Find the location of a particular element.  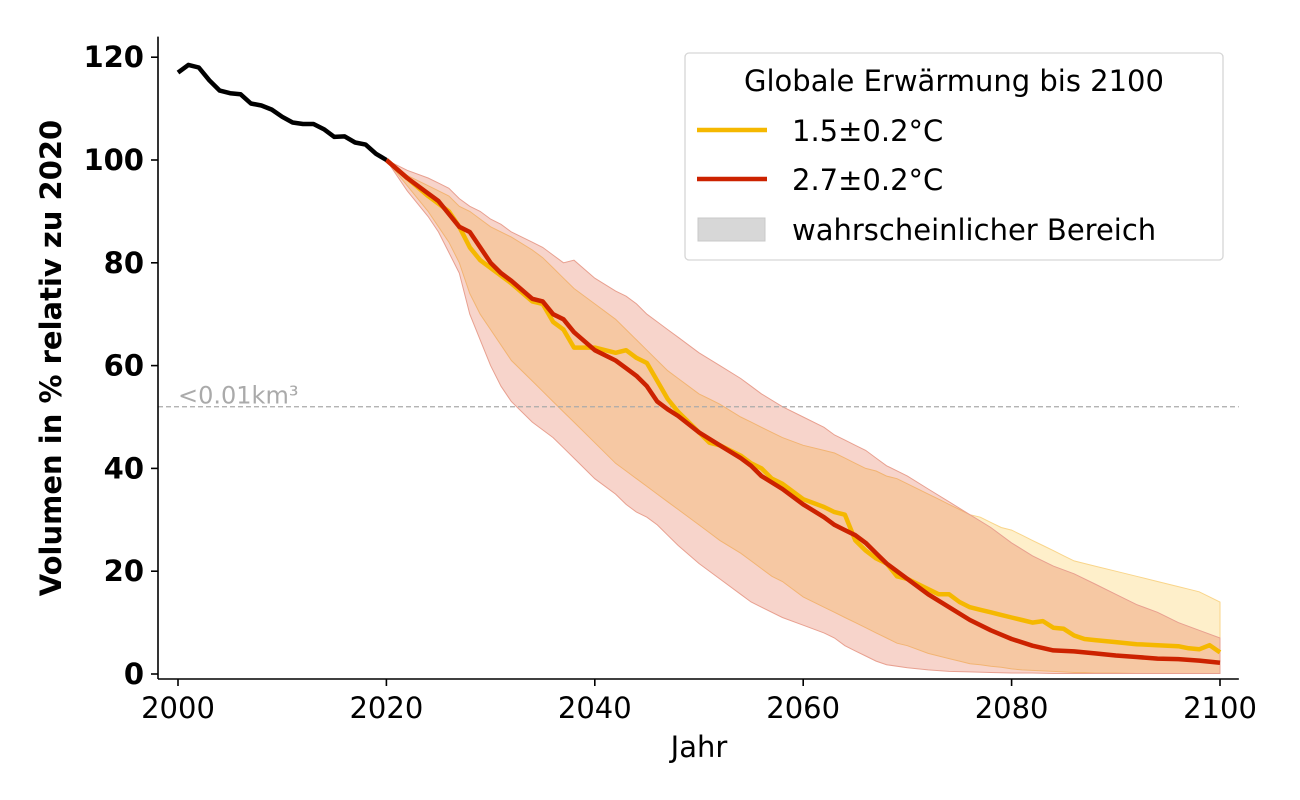

y-ticks: 0 20 40 60 80 100 120 is located at coordinates (120, 365).